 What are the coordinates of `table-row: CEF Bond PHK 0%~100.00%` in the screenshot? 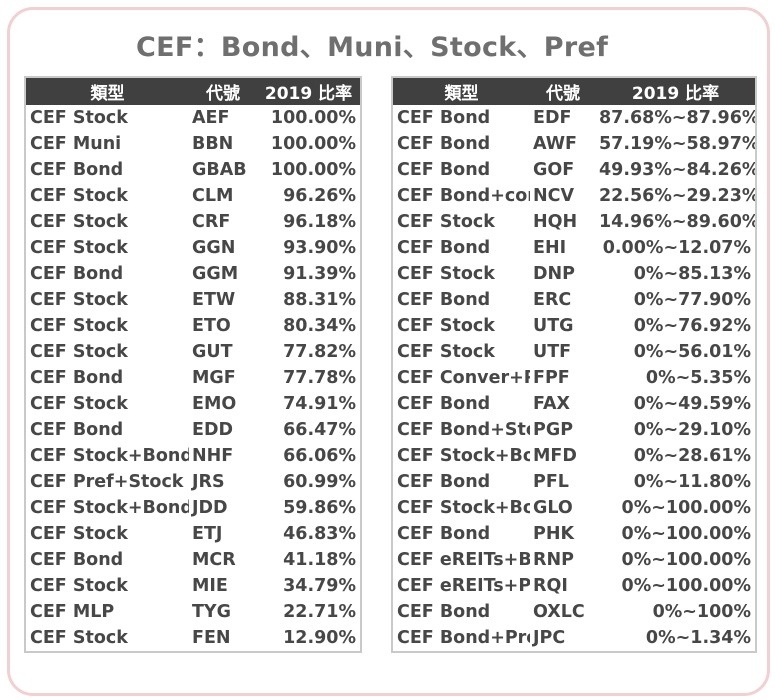 It's located at (574, 534).